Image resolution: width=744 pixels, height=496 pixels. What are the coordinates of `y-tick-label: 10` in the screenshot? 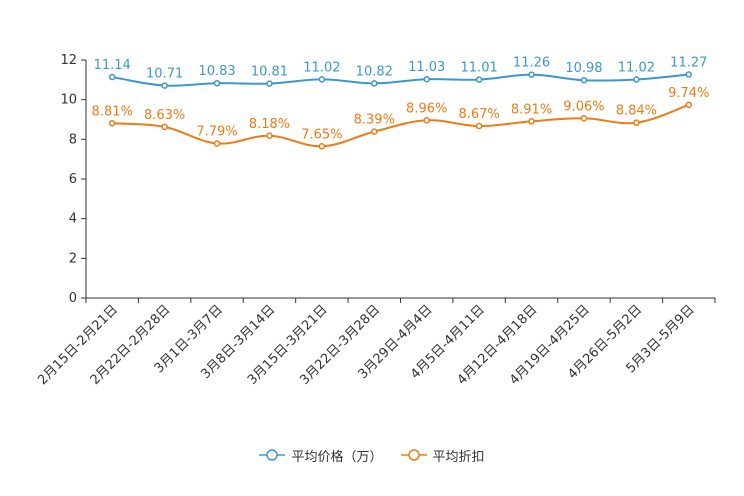 It's located at (68, 100).